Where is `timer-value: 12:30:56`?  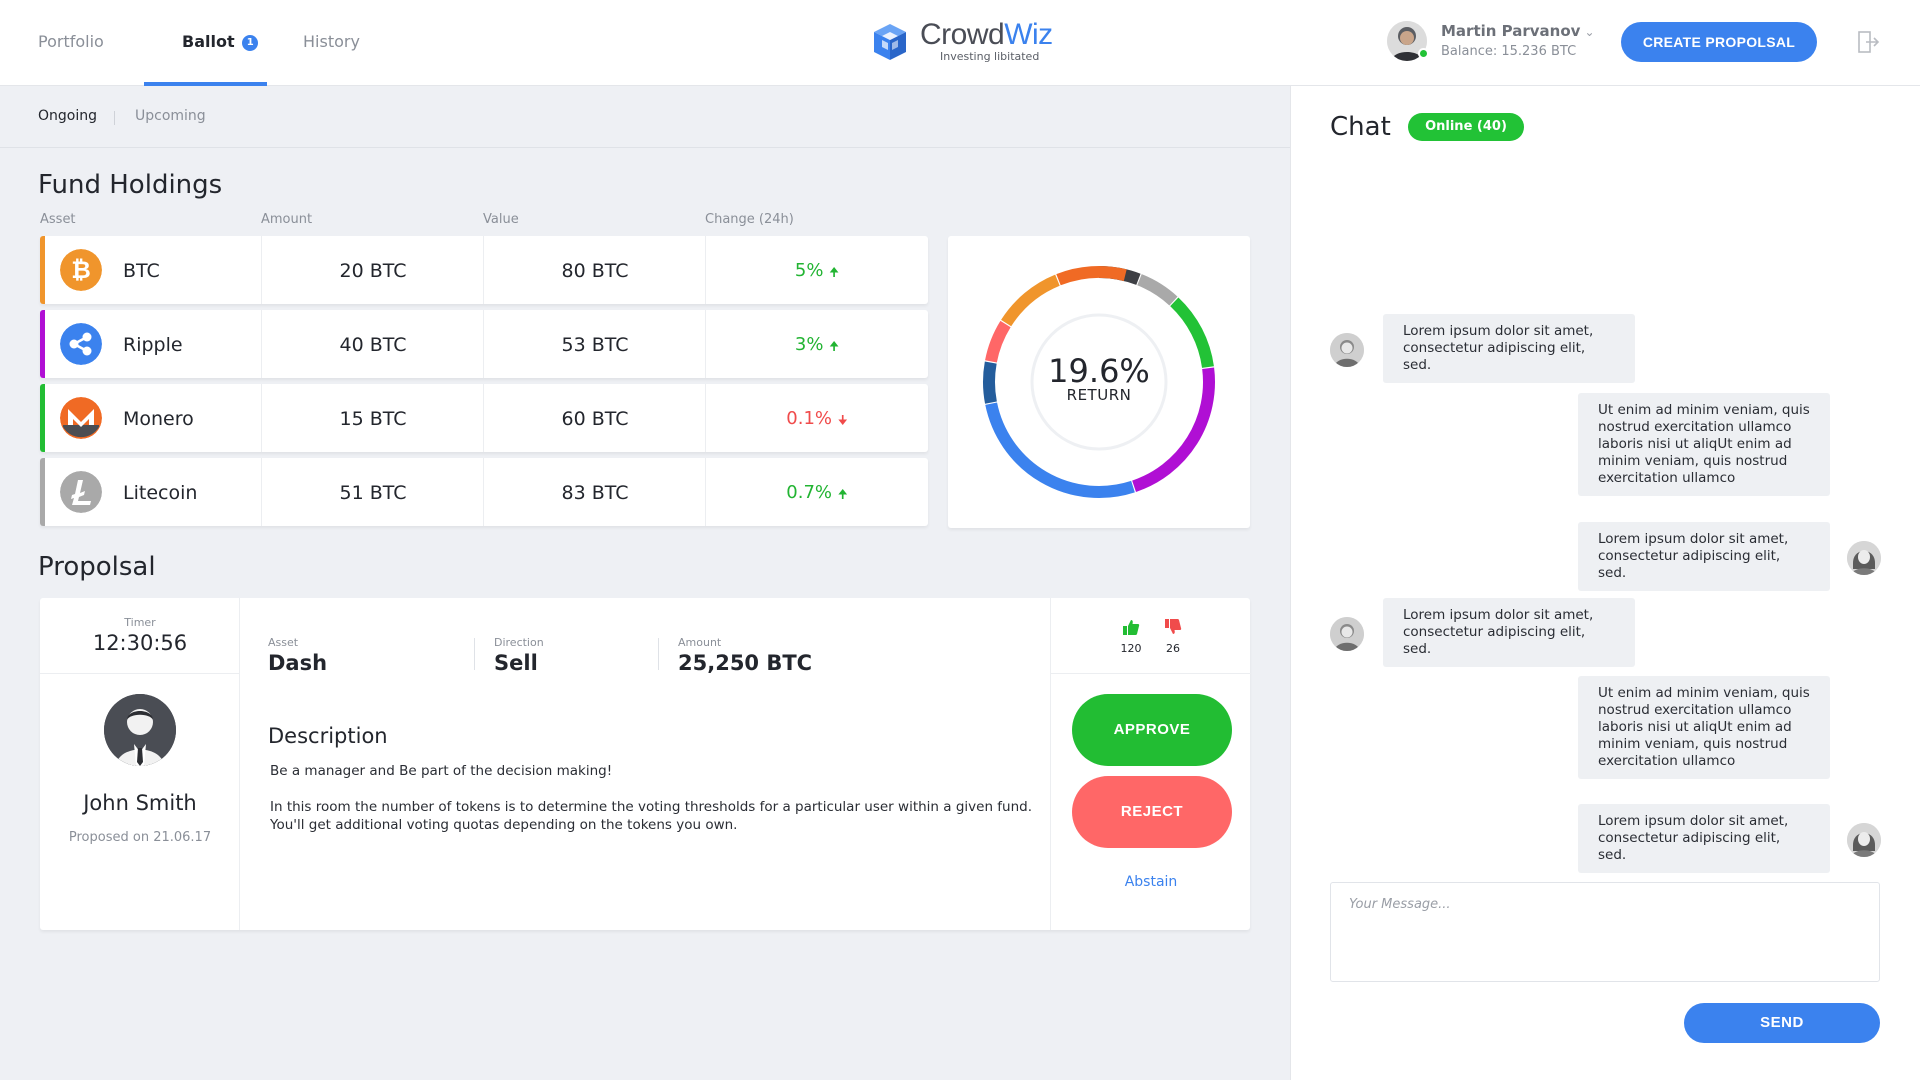
timer-value: 12:30:56 is located at coordinates (140, 643).